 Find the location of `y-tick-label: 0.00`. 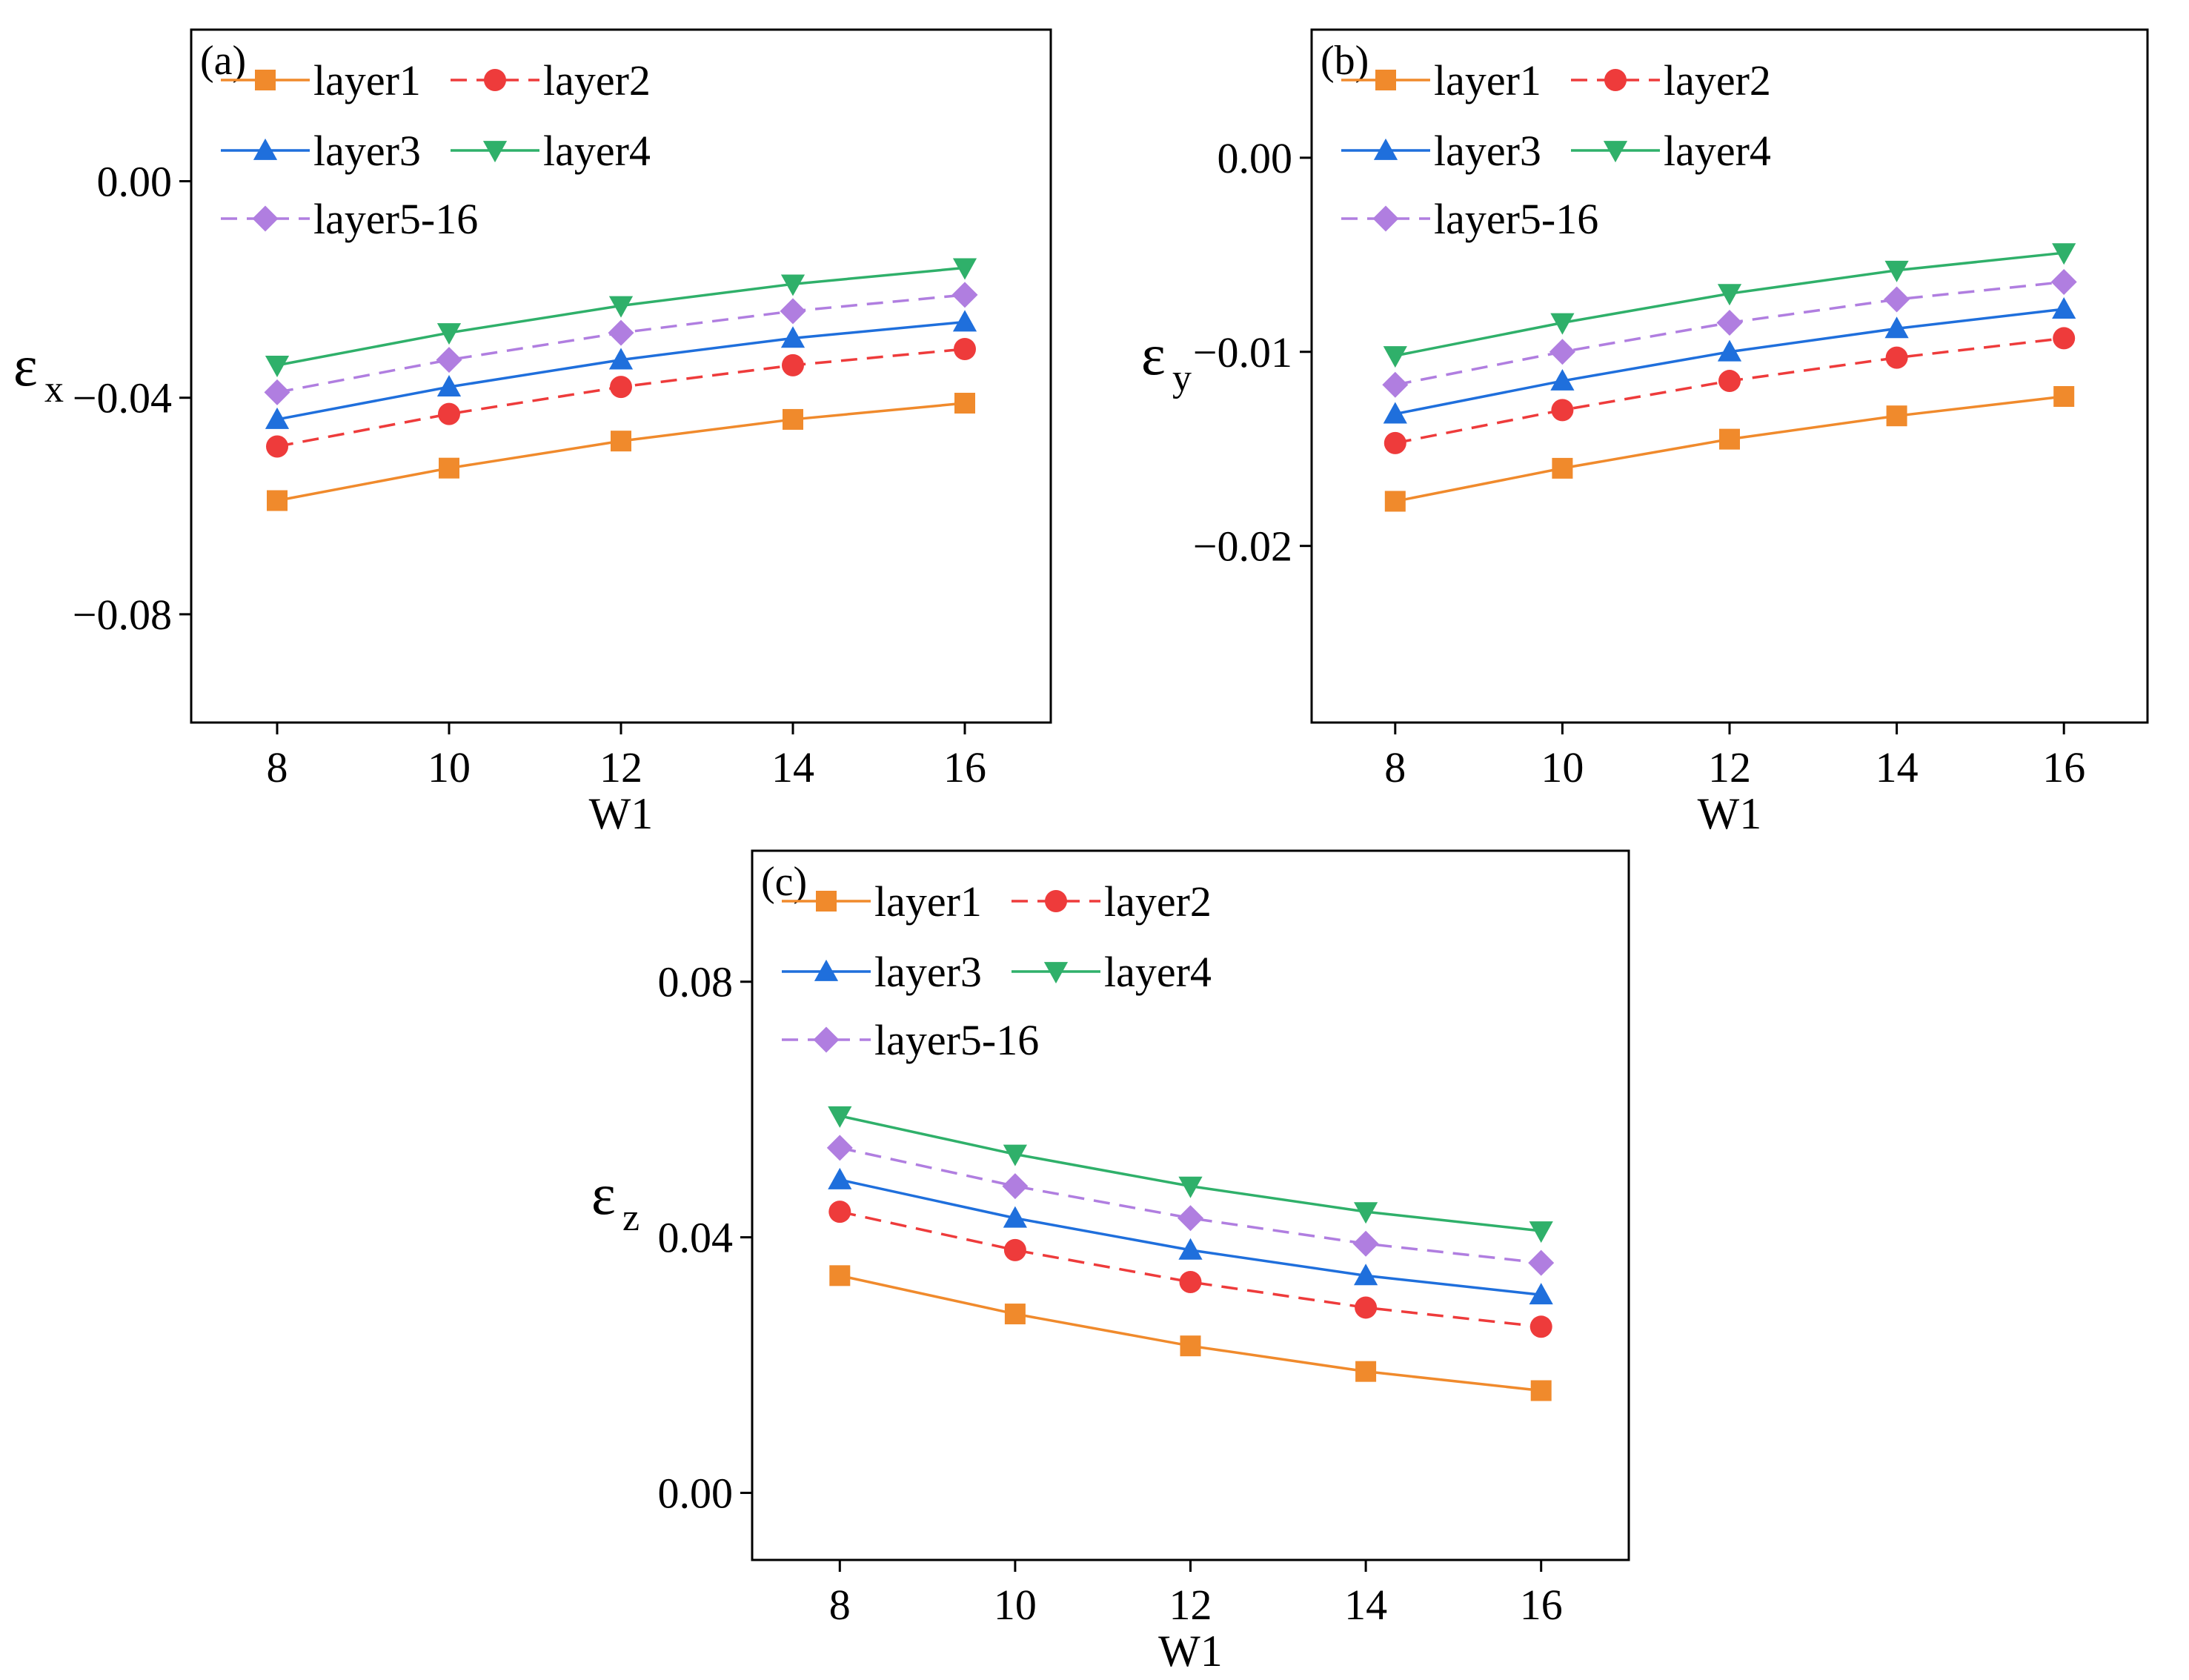

y-tick-label: 0.00 is located at coordinates (1255, 158).